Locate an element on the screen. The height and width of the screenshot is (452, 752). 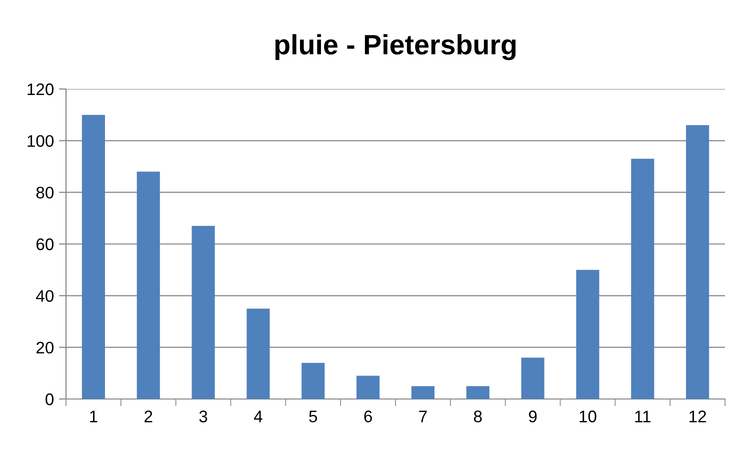
x-tick-label: 5 is located at coordinates (313, 416).